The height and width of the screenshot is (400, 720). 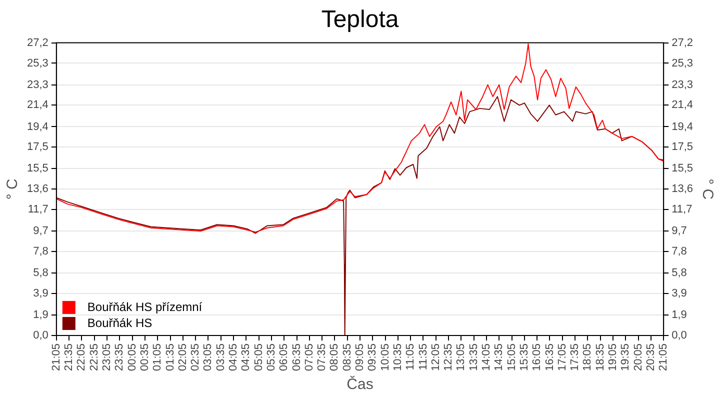 What do you see at coordinates (524, 357) in the screenshot?
I see `x-tick-label: 15:35` at bounding box center [524, 357].